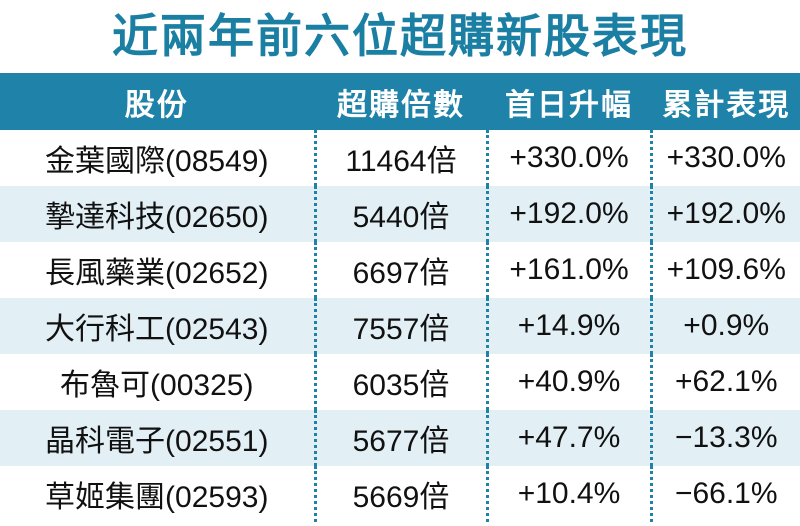 This screenshot has height=526, width=800. I want to click on table-title: 近兩年前六位超購新股表現, so click(400, 36).